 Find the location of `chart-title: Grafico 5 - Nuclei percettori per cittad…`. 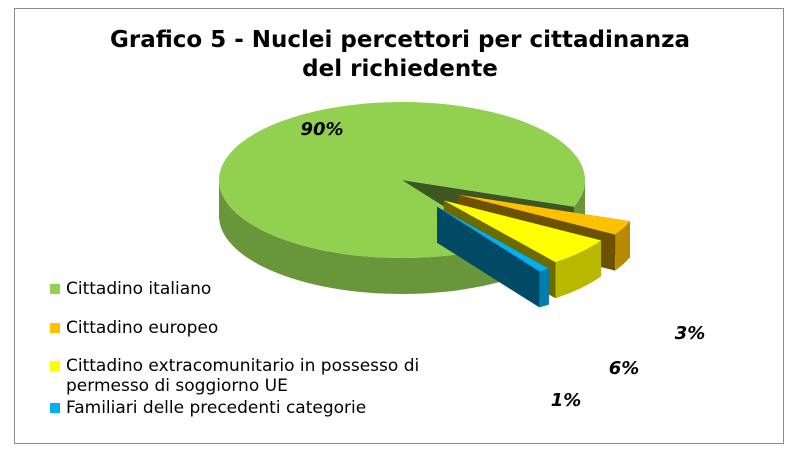

chart-title: Grafico 5 - Nuclei percettori per cittad… is located at coordinates (400, 54).